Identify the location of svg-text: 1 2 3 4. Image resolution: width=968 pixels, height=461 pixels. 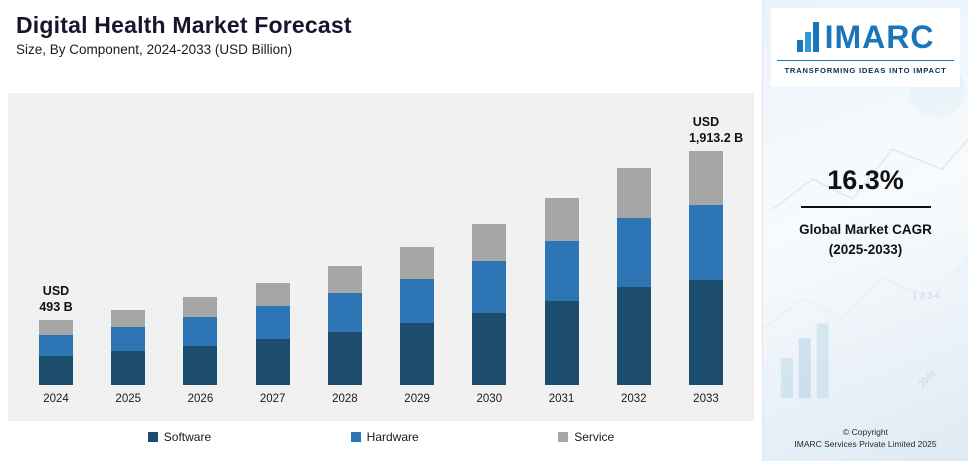
(925, 296).